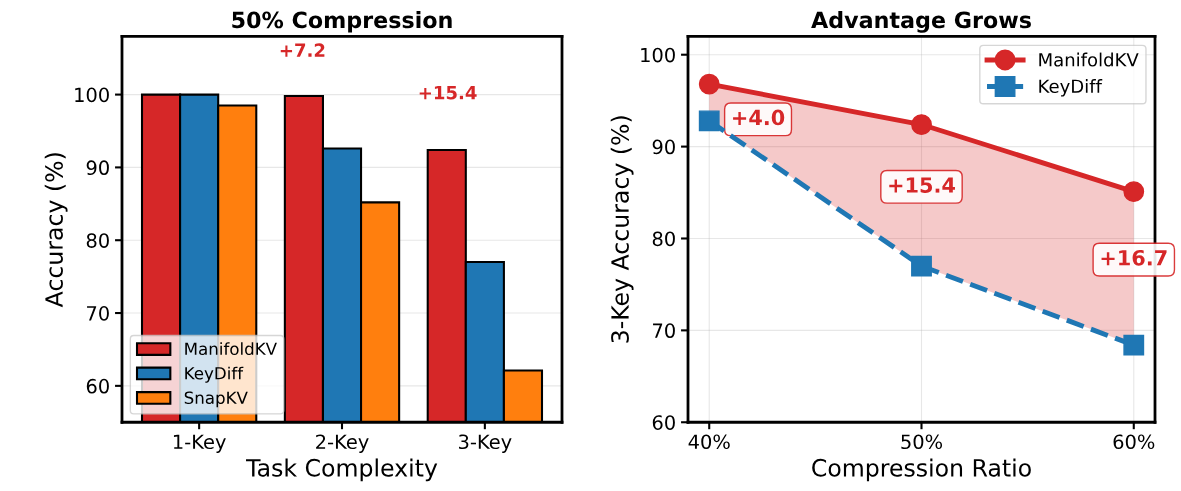 This screenshot has height=491, width=1181. What do you see at coordinates (485, 443) in the screenshot?
I see `x-tick-label: 3-Key` at bounding box center [485, 443].